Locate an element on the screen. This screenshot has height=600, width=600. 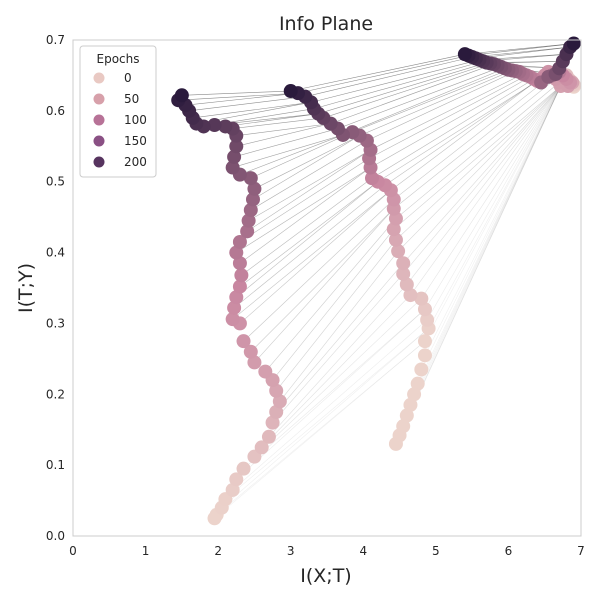
y-tick-label: 0.0 is located at coordinates (55, 536).